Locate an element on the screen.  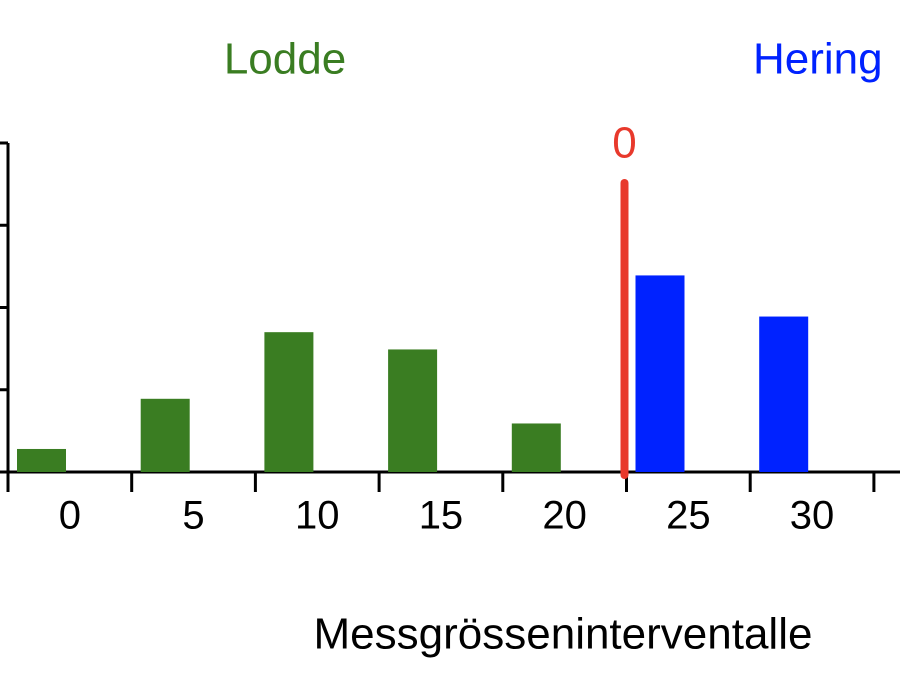
legend-label: Hering is located at coordinates (818, 59).